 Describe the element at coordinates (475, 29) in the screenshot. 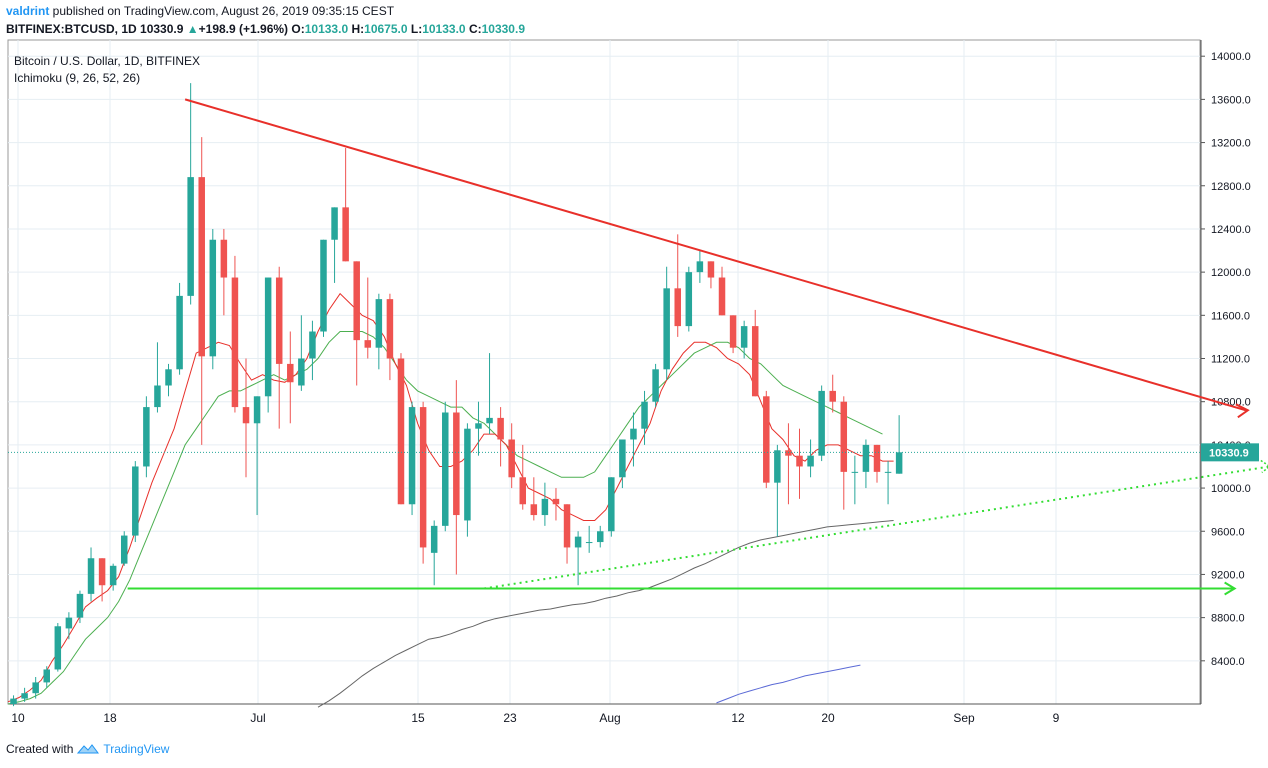

I see `close-label: C:` at that location.